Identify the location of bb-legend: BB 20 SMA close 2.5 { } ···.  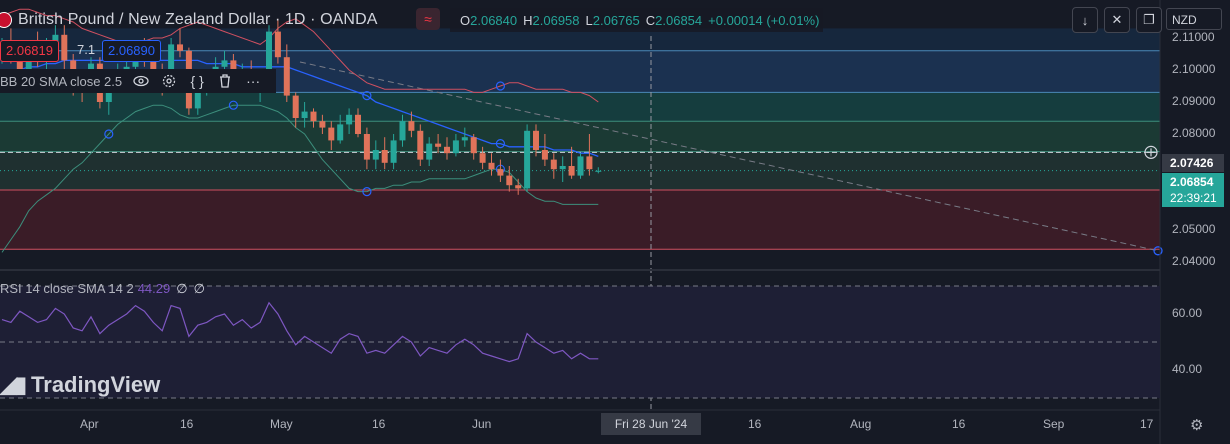
(138, 81).